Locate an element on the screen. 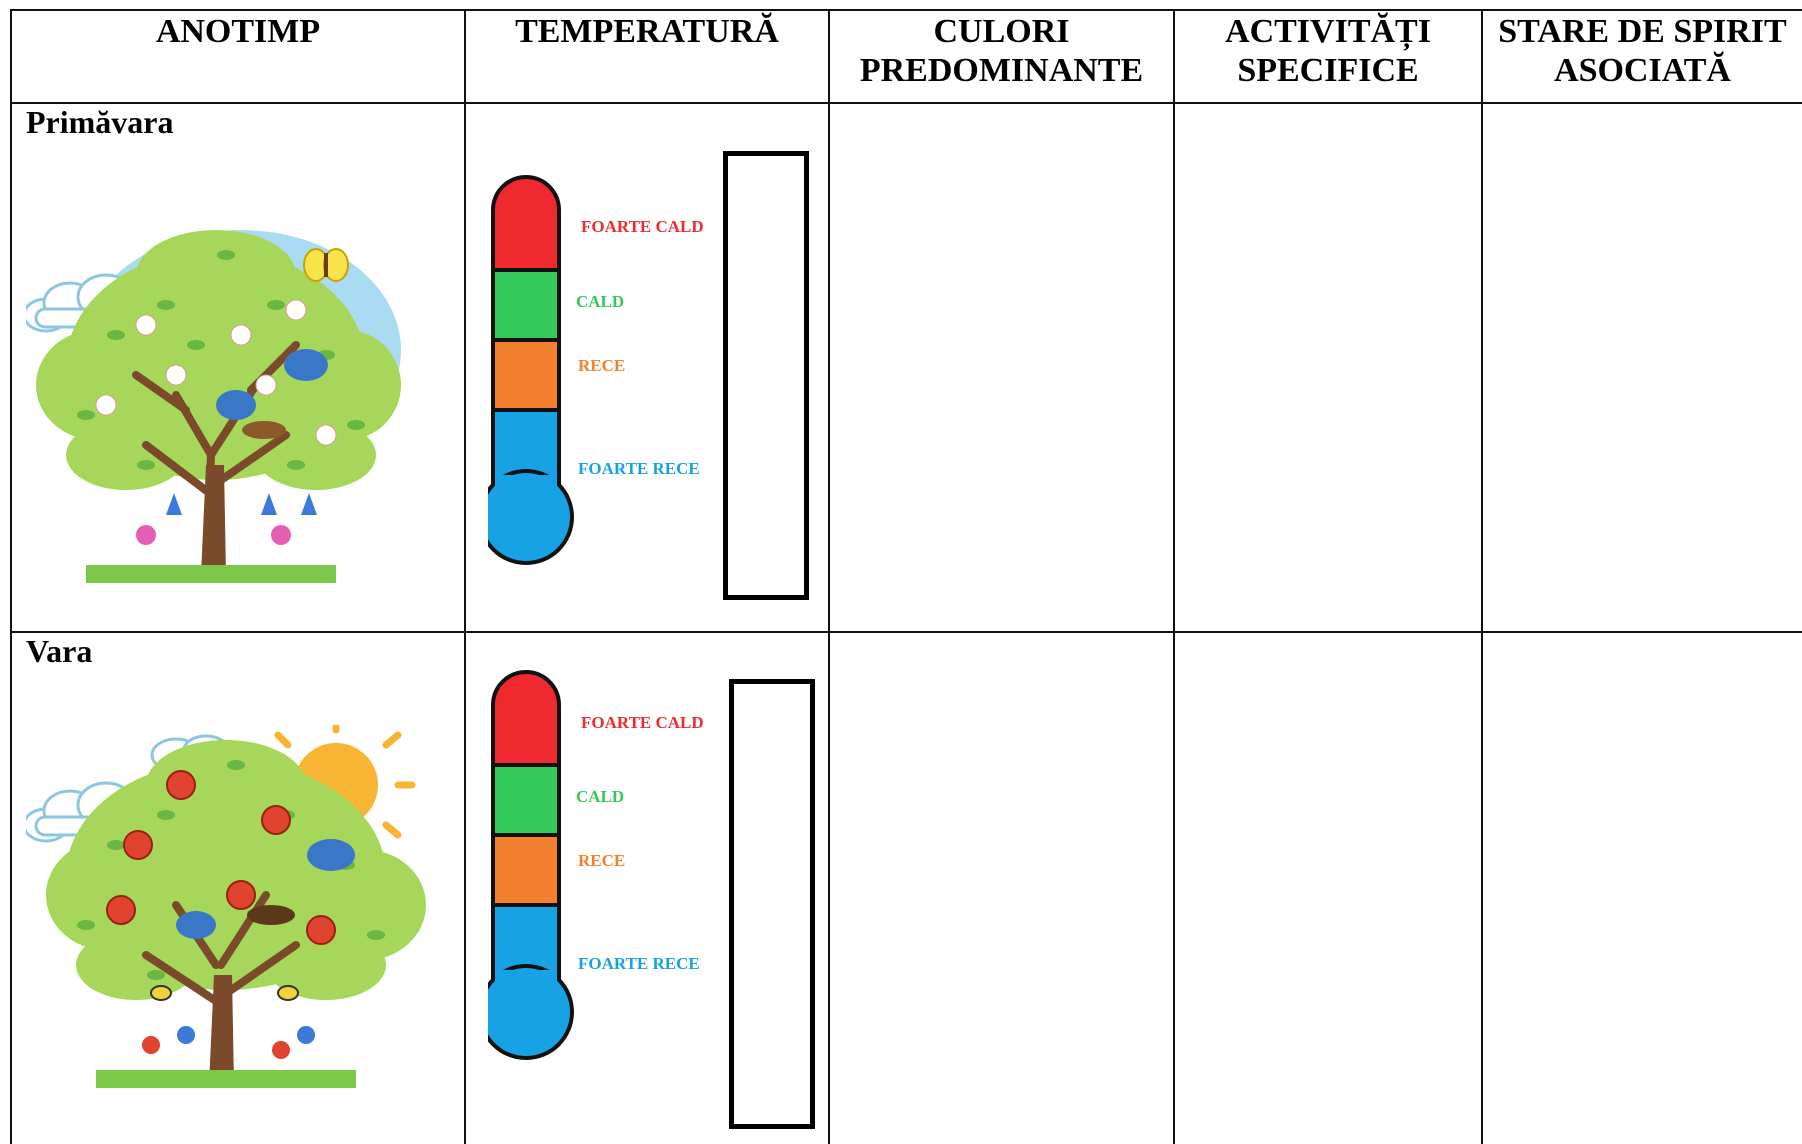  temperature-answer-box-summer is located at coordinates (772, 904).